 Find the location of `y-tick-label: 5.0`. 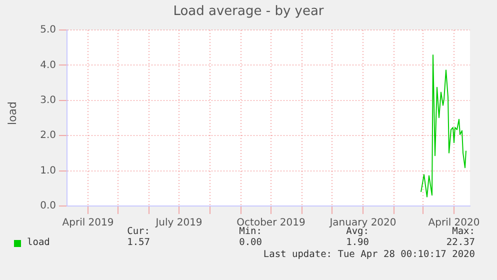

y-tick-label: 5.0 is located at coordinates (48, 30).